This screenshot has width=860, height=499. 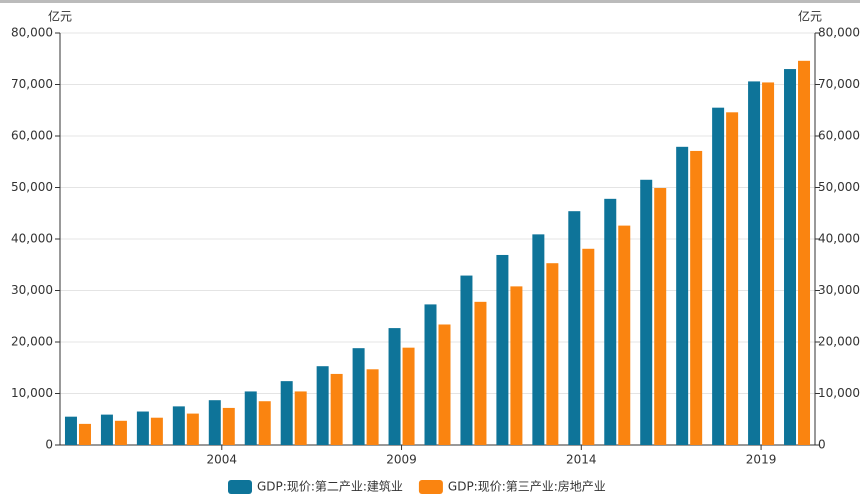 What do you see at coordinates (839, 342) in the screenshot?
I see `y2-tick-label: 20,000` at bounding box center [839, 342].